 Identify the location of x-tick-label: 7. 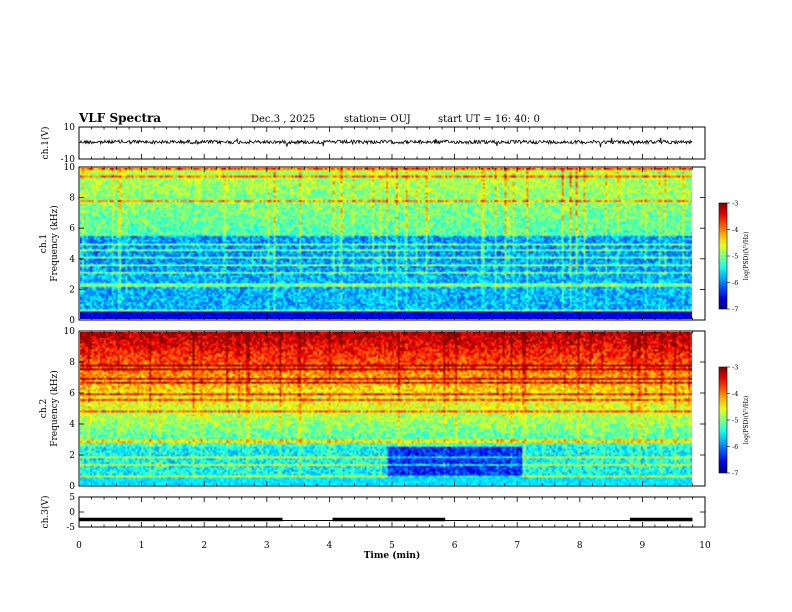
(517, 546).